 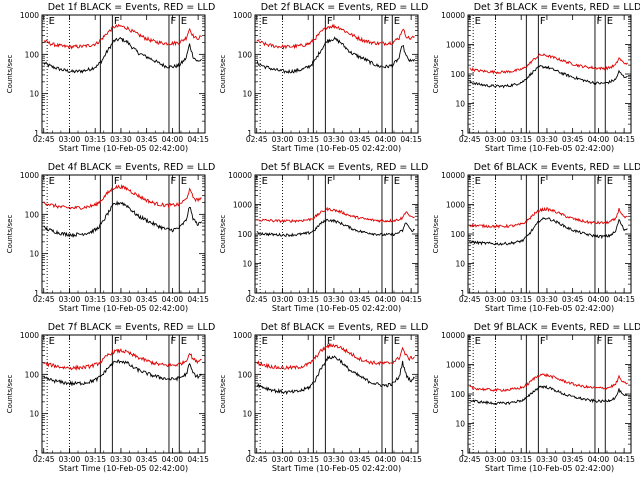 What do you see at coordinates (345, 7) in the screenshot?
I see `panel-title: Det 2f BLACK = Events, RED = LLD` at bounding box center [345, 7].